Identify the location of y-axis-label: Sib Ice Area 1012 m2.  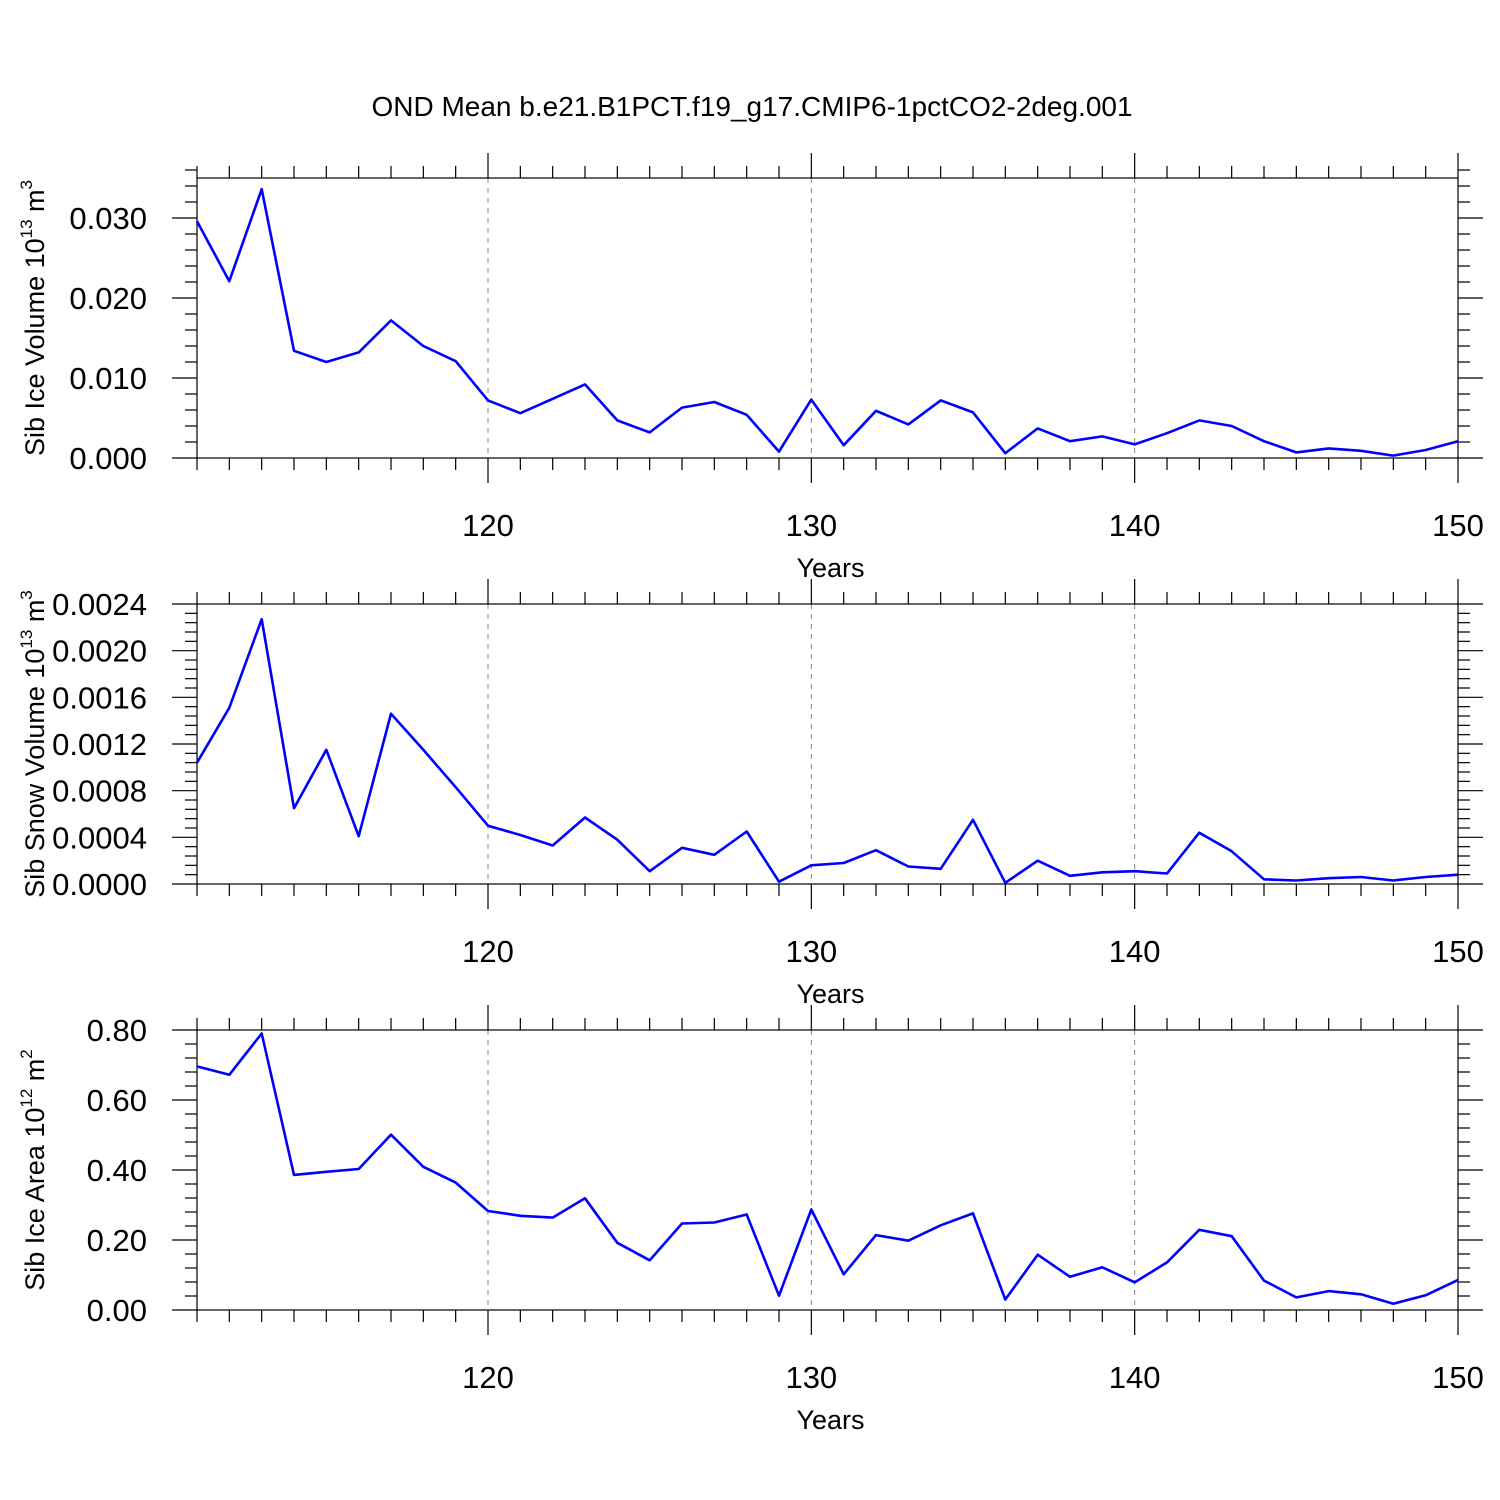
(33, 1170).